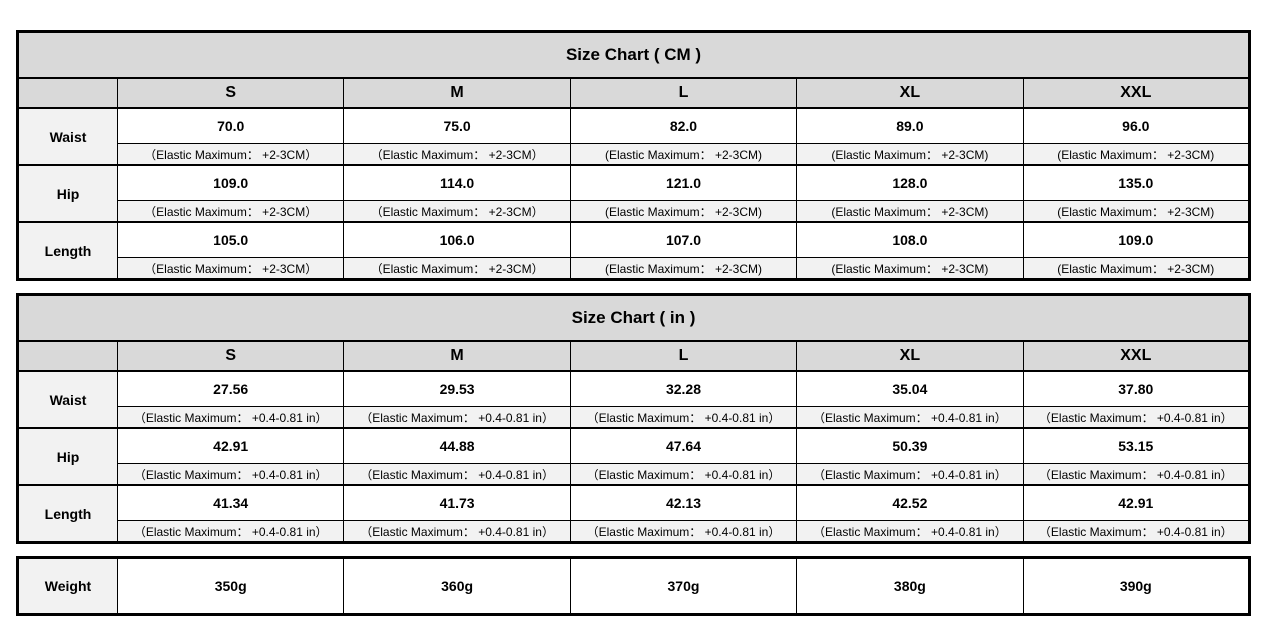 Image resolution: width=1267 pixels, height=627 pixels. I want to click on size-chart-cm-title: Size Chart ( CM ), so click(633, 55).